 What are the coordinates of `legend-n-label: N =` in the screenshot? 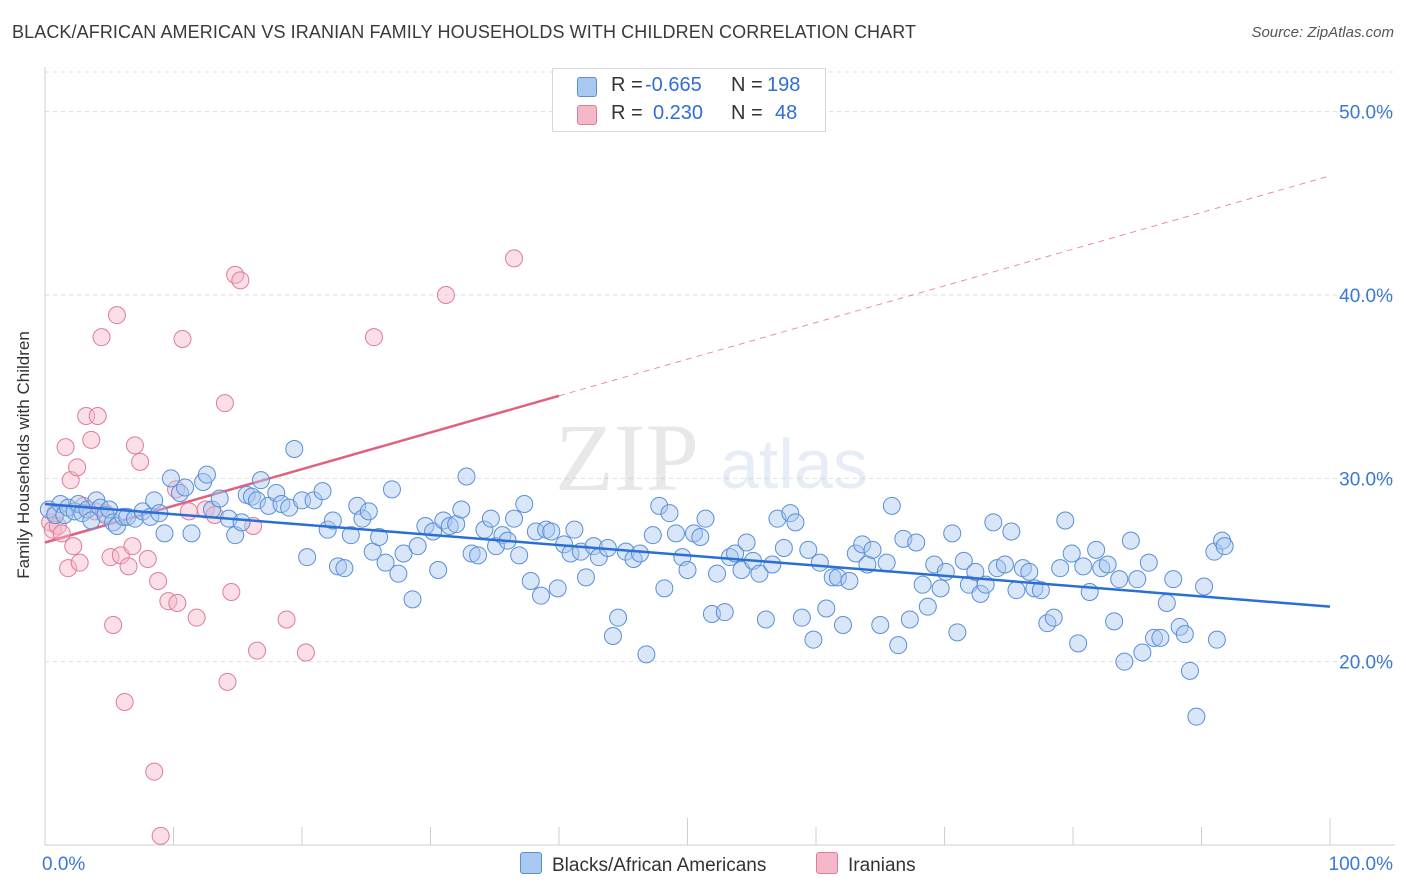 It's located at (747, 85).